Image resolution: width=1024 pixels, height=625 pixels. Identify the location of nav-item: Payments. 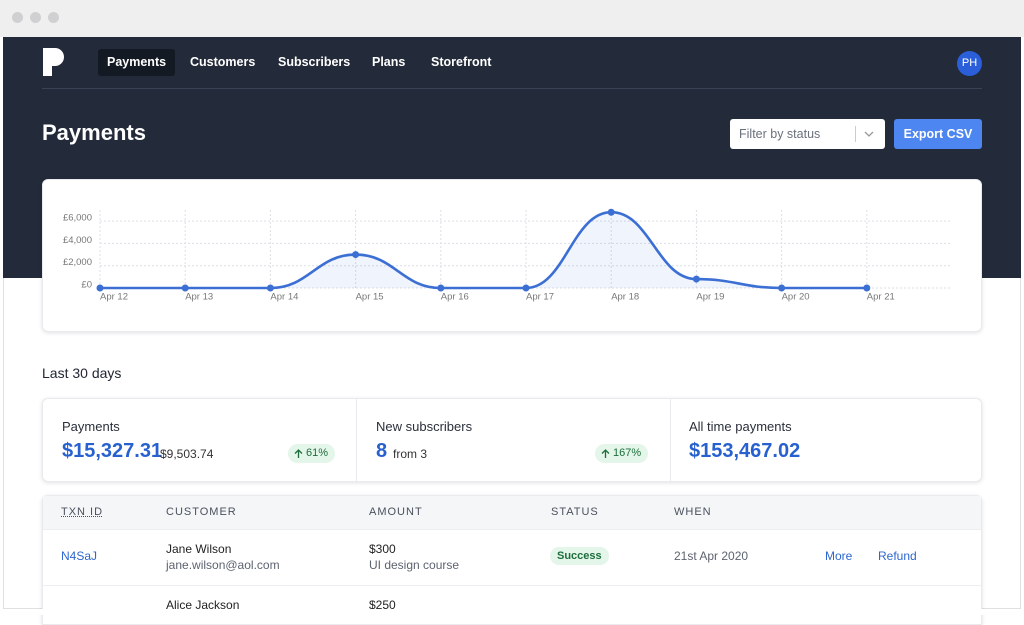
(137, 62).